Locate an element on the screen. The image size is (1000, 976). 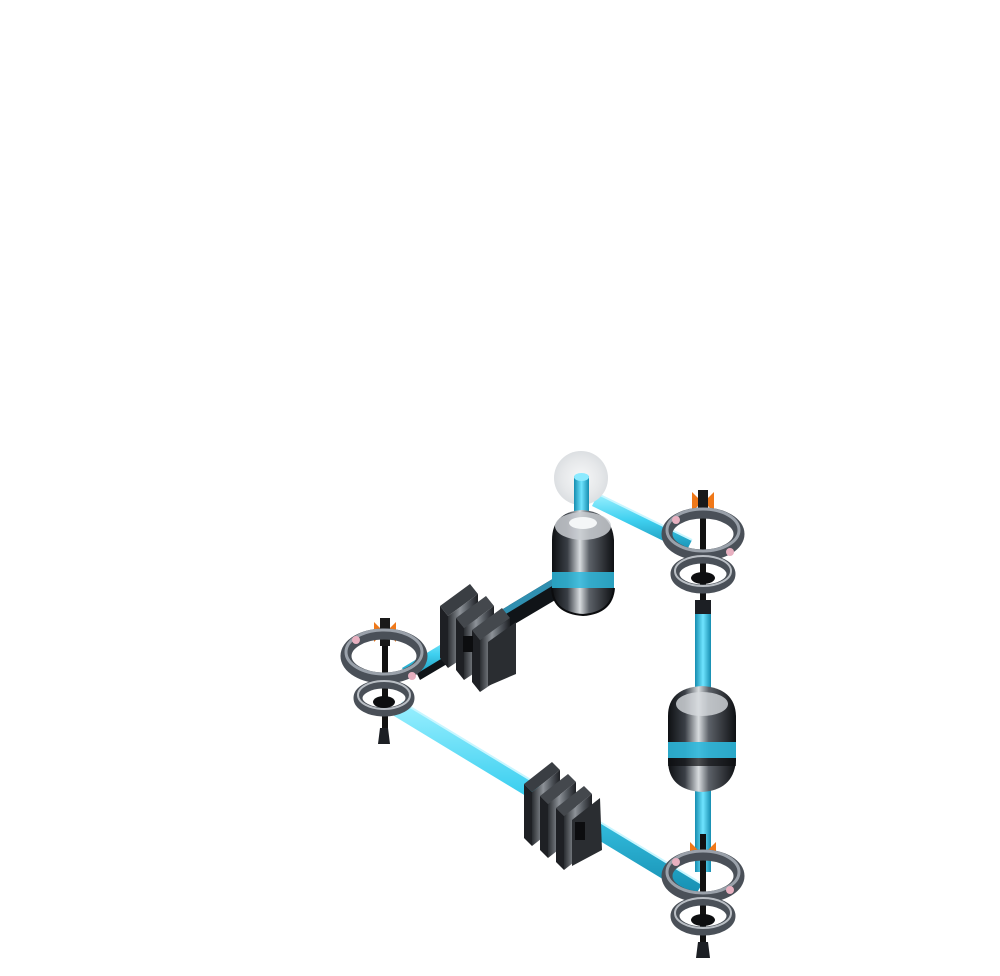
focusing-ring-bottom-right is located at coordinates (703, 896).